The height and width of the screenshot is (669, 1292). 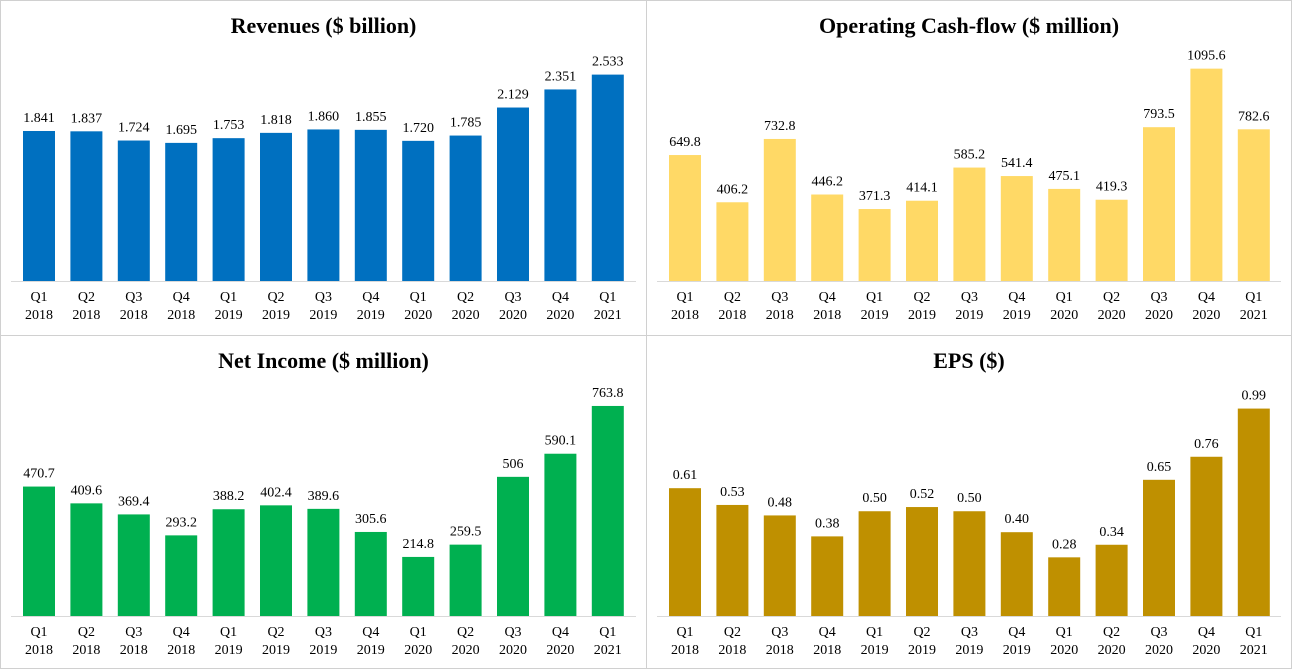 What do you see at coordinates (684, 297) in the screenshot?
I see `operating-cashflow-x-tick-quarter: Q1` at bounding box center [684, 297].